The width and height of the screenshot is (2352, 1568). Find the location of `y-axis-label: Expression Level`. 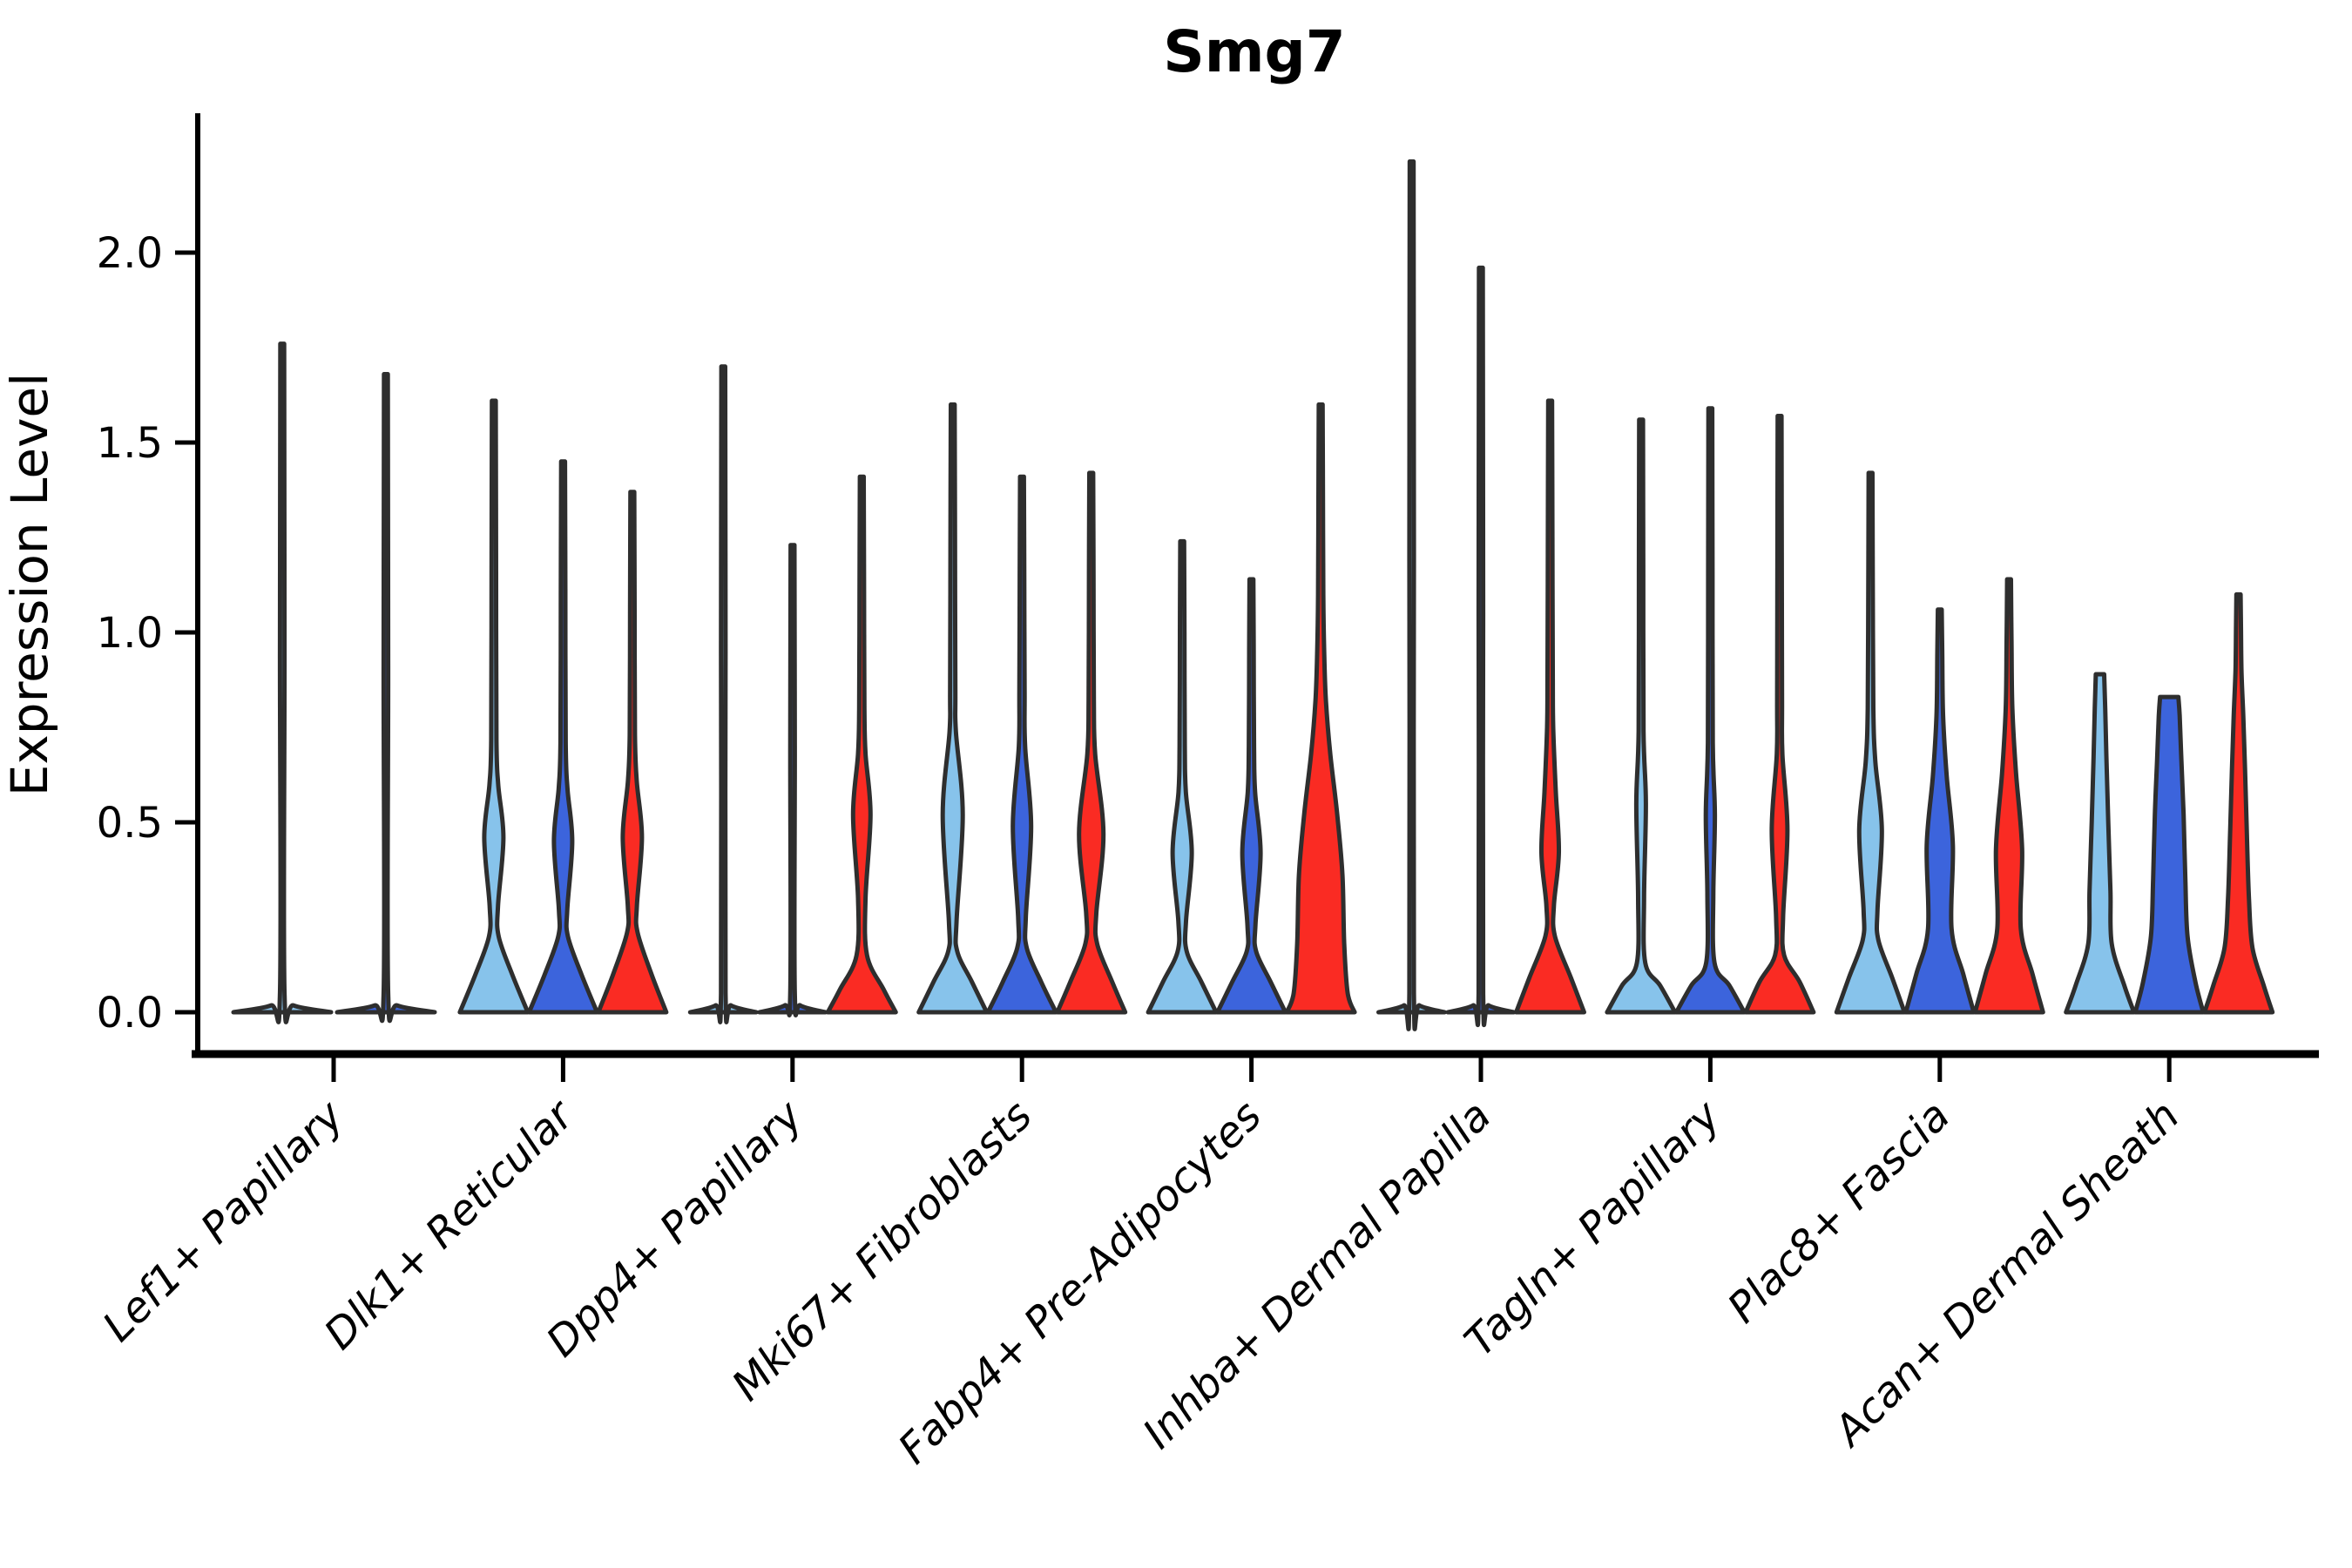

y-axis-label: Expression Level is located at coordinates (29, 584).